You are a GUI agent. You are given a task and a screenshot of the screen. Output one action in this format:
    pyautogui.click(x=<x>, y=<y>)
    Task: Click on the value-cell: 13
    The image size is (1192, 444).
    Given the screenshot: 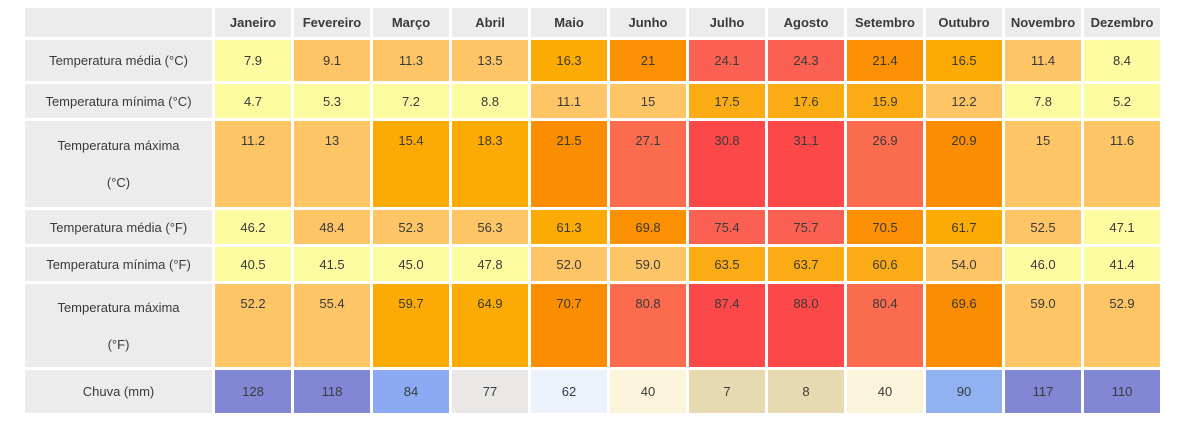 What is the action you would take?
    pyautogui.click(x=332, y=164)
    